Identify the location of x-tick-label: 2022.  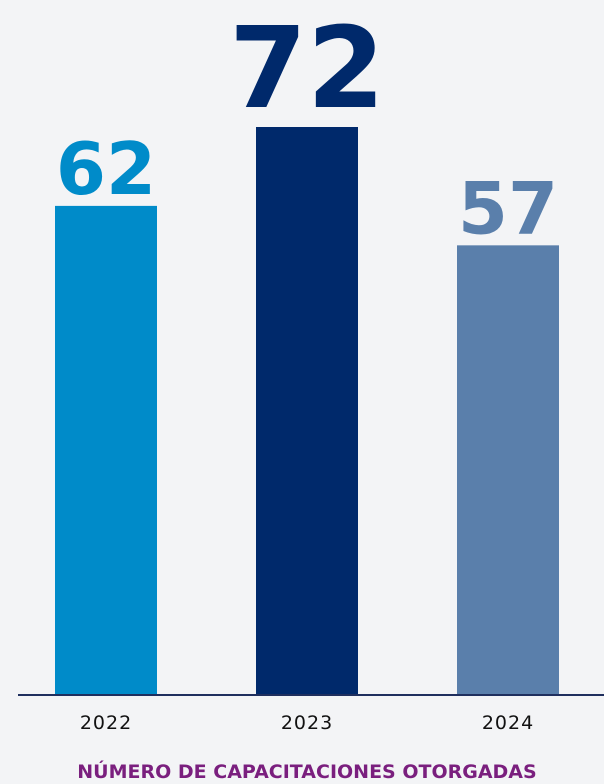
(106, 723).